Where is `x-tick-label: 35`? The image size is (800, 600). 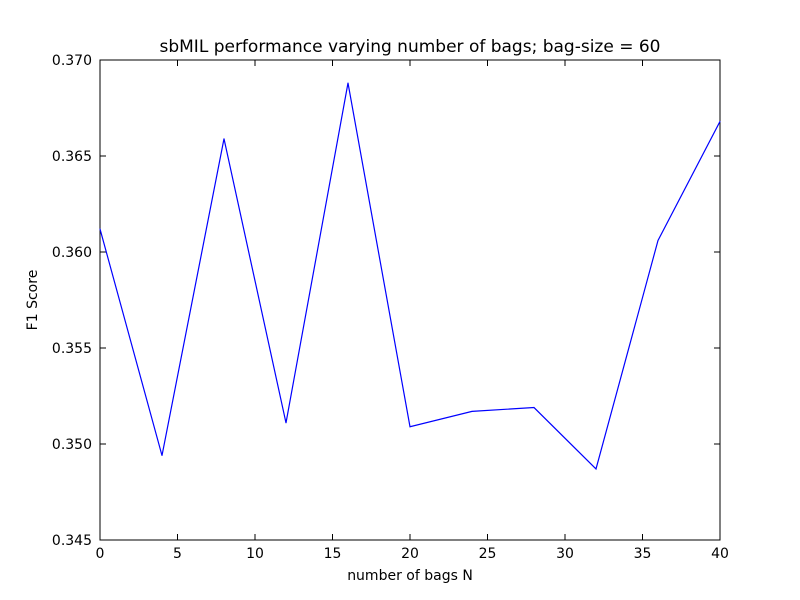
x-tick-label: 35 is located at coordinates (643, 554).